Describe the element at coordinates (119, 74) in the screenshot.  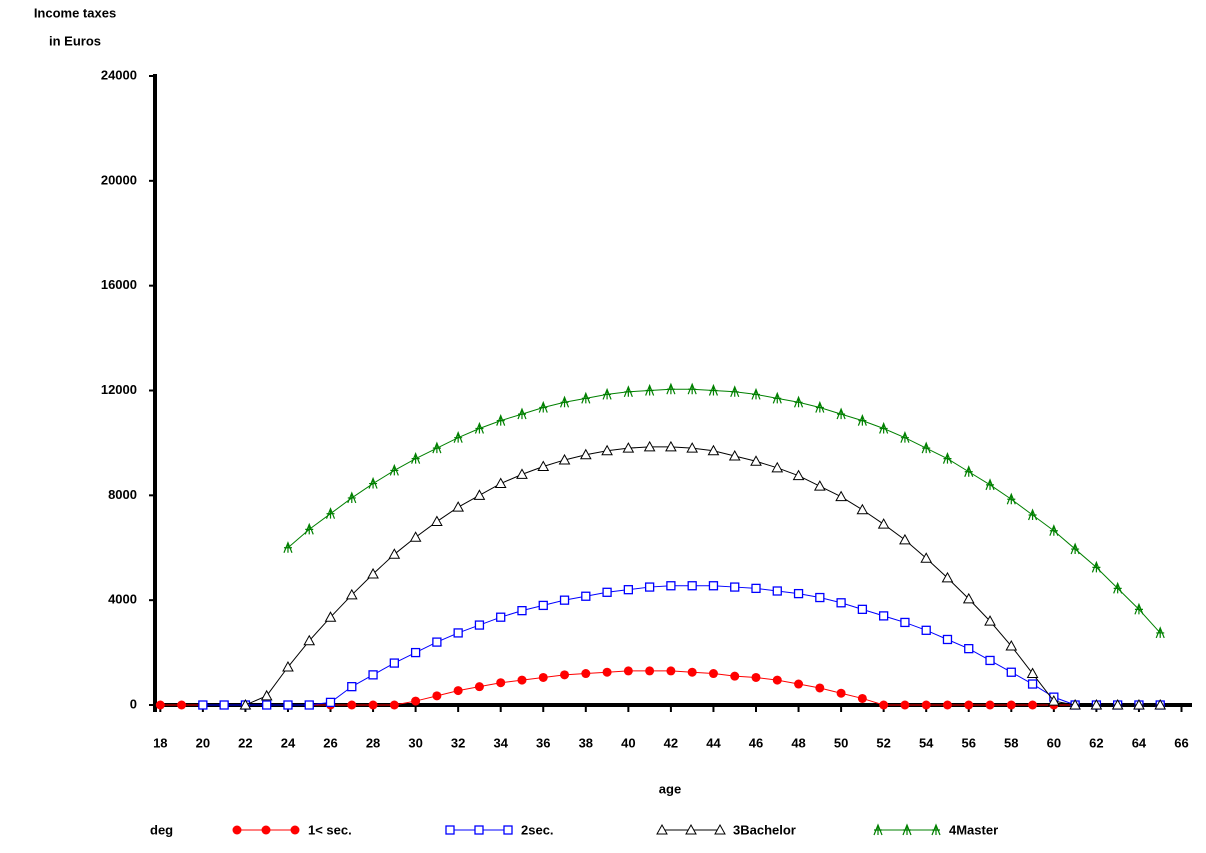
I see `y-tick-label: 24000` at that location.